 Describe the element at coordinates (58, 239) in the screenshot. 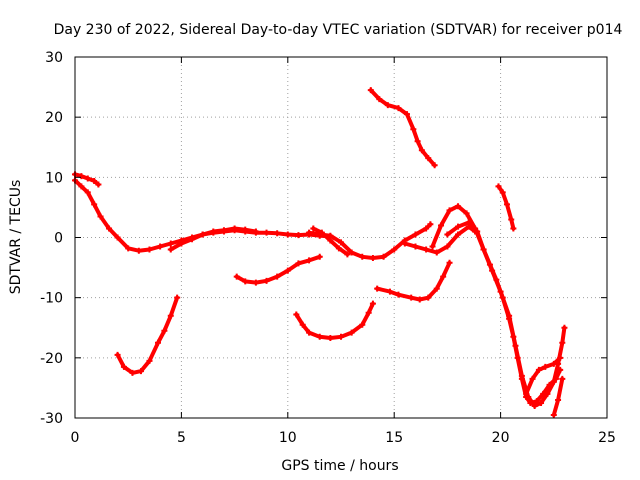

I see `y-tick-label: 0` at that location.